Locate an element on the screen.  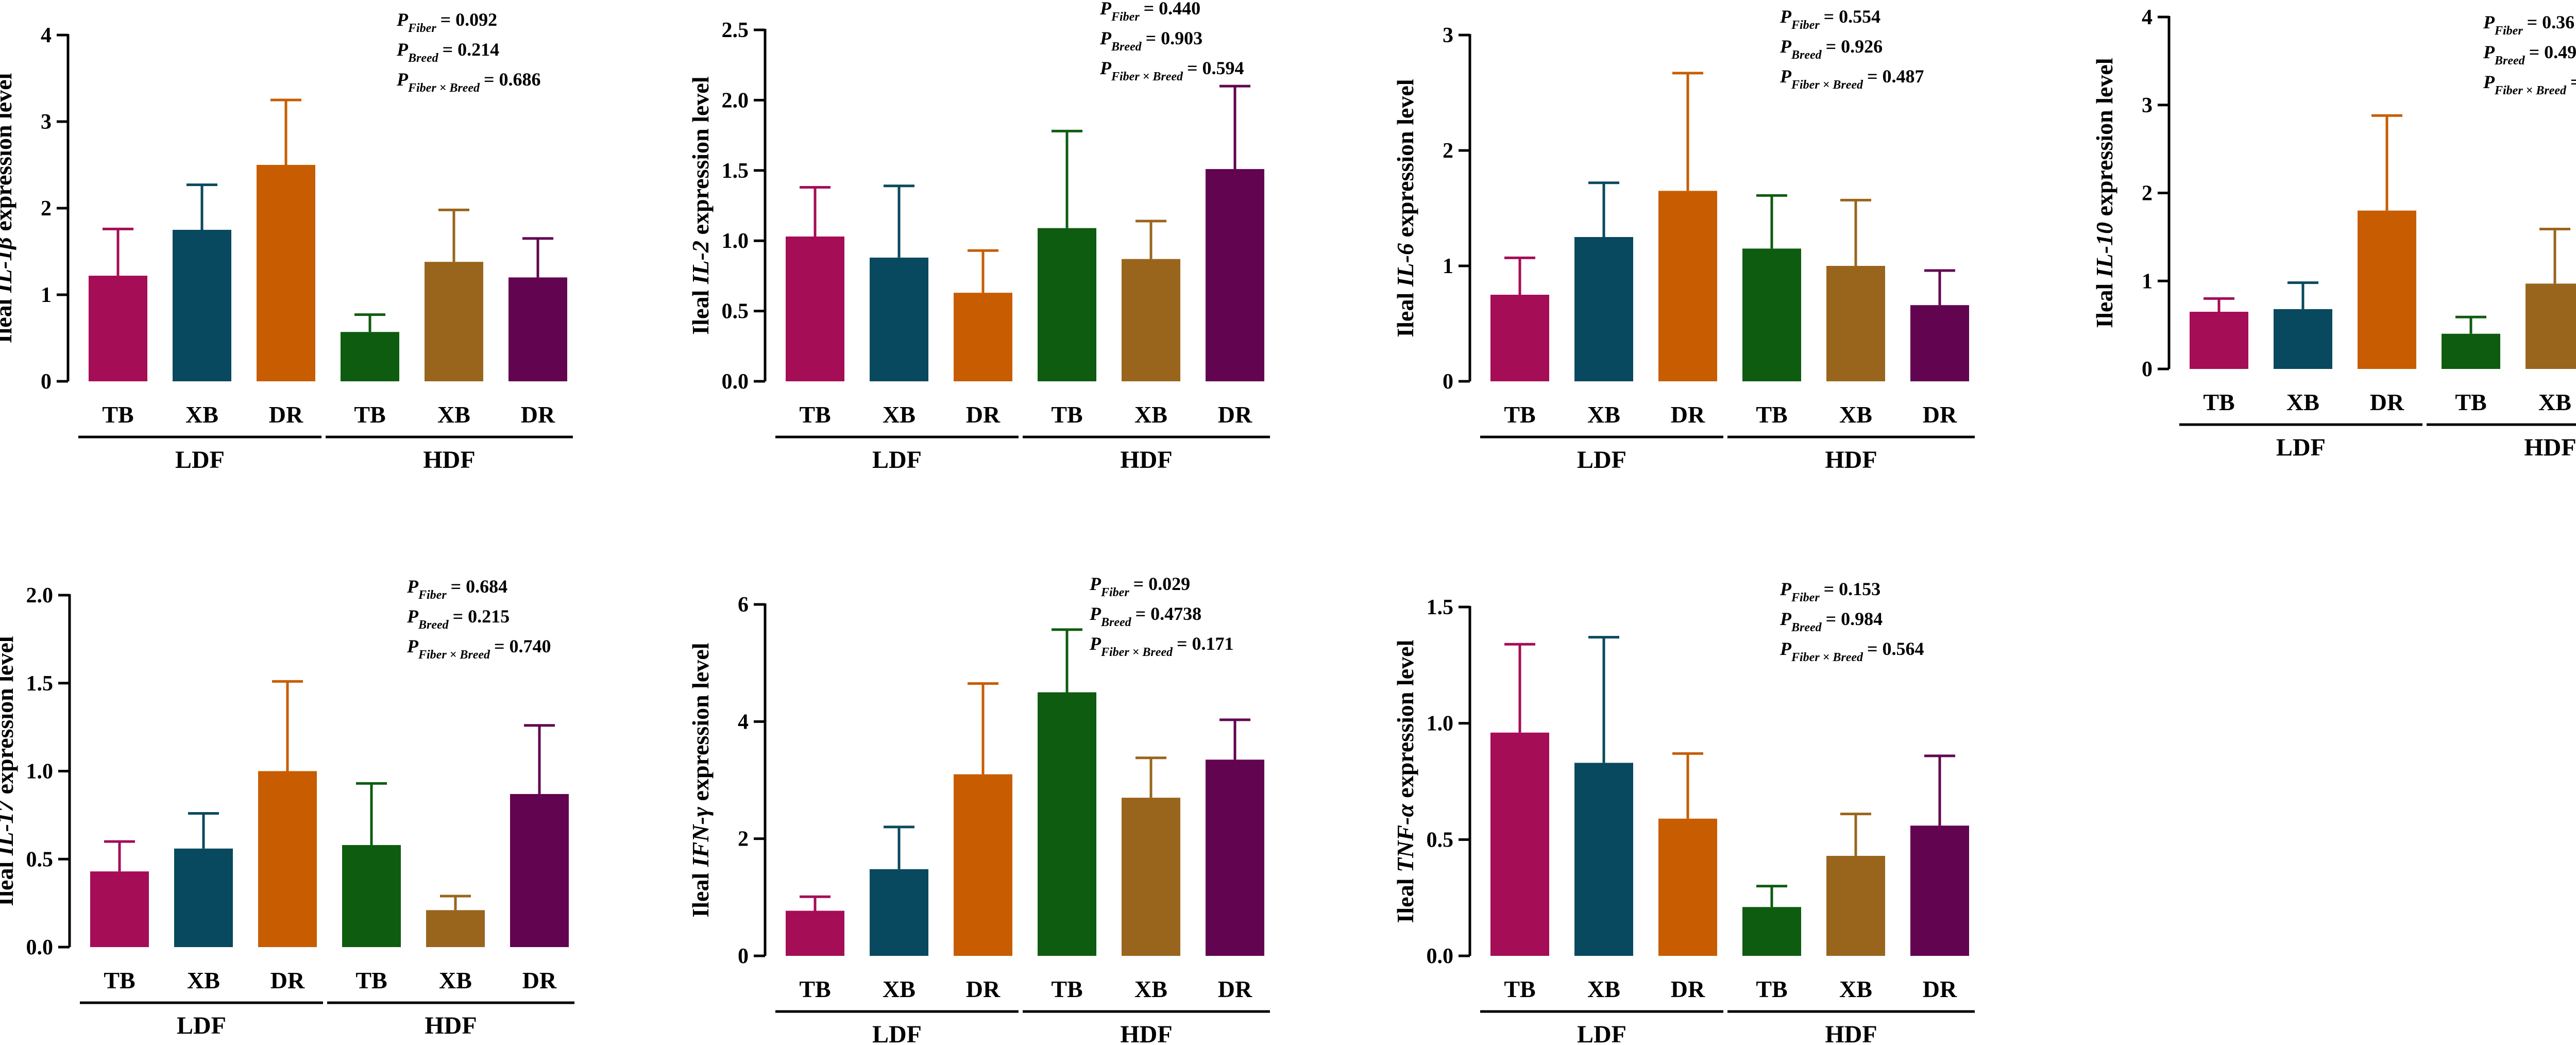
y-tick-label: 2.5 is located at coordinates (735, 30).